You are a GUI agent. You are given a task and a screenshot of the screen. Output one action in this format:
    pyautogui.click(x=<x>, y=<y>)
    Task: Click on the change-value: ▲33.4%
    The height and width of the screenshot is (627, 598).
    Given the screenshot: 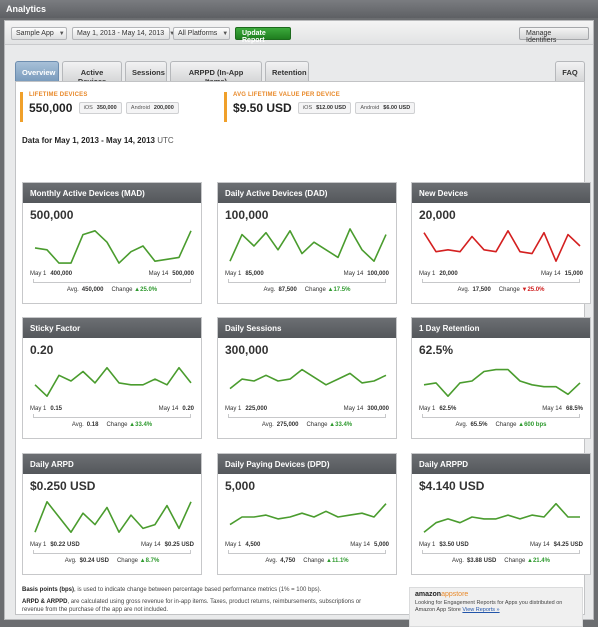 What is the action you would take?
    pyautogui.click(x=141, y=425)
    